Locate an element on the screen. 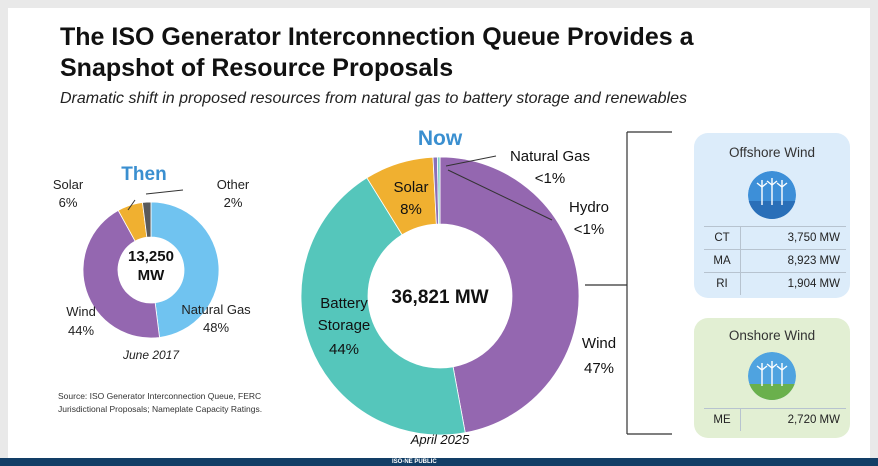 This screenshot has height=466, width=878. now-leader-hydro is located at coordinates (500, 195).